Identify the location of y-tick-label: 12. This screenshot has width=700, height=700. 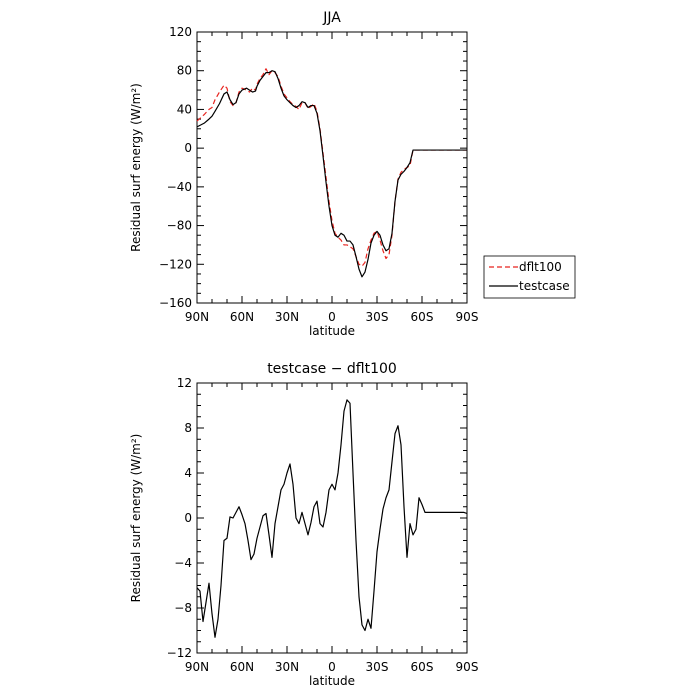
(184, 383).